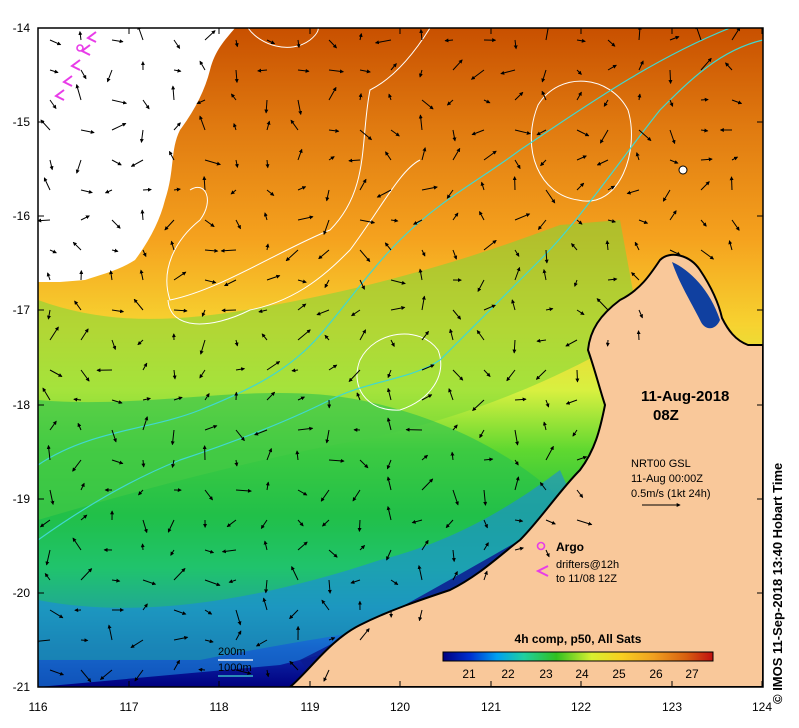 The width and height of the screenshot is (799, 728). Describe the element at coordinates (491, 707) in the screenshot. I see `lon-tick: 121` at that location.